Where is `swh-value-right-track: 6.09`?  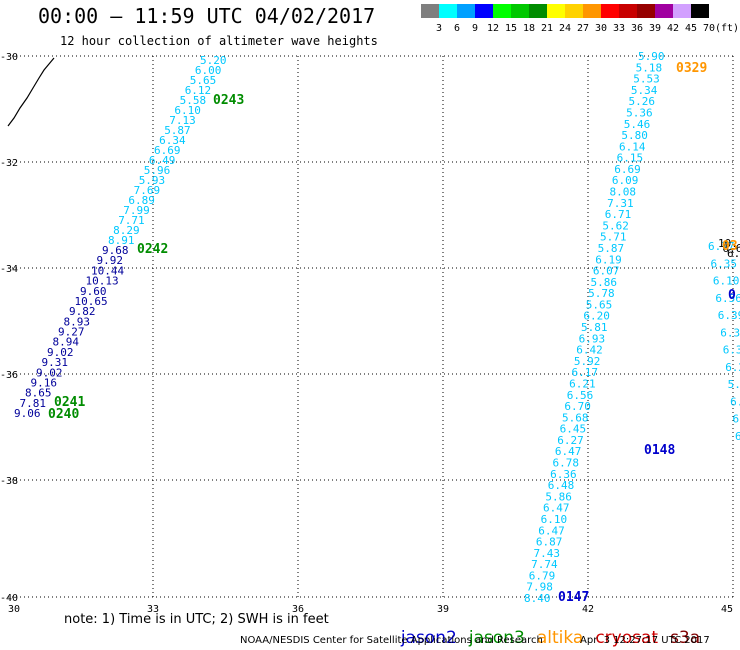
swh-value-right-track: 6.09 is located at coordinates (625, 180).